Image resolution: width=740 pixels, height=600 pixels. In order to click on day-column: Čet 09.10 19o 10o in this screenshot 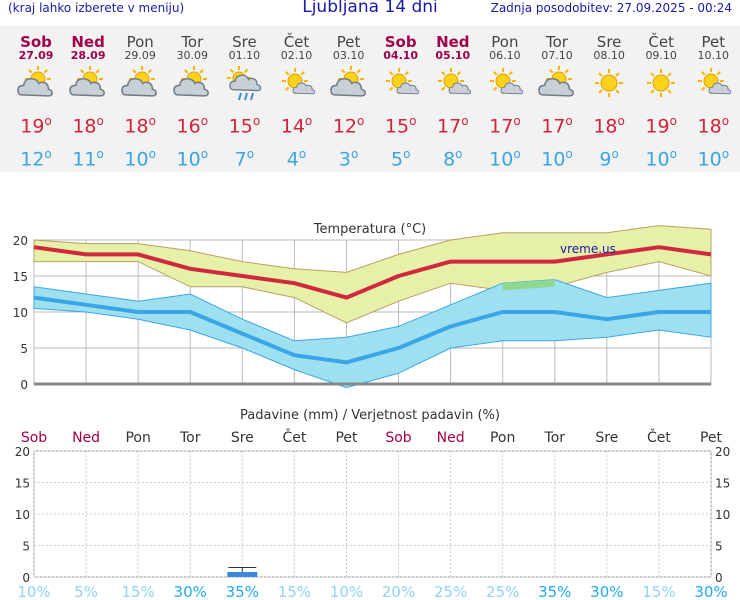, I will do `click(661, 98)`.